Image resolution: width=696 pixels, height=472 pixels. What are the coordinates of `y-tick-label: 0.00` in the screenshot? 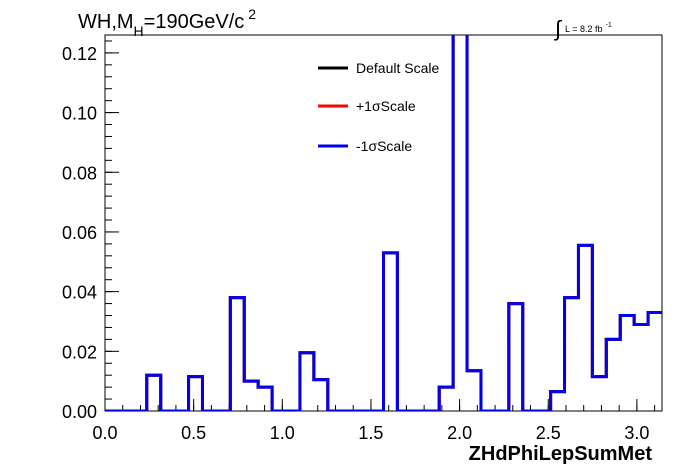 It's located at (79, 412).